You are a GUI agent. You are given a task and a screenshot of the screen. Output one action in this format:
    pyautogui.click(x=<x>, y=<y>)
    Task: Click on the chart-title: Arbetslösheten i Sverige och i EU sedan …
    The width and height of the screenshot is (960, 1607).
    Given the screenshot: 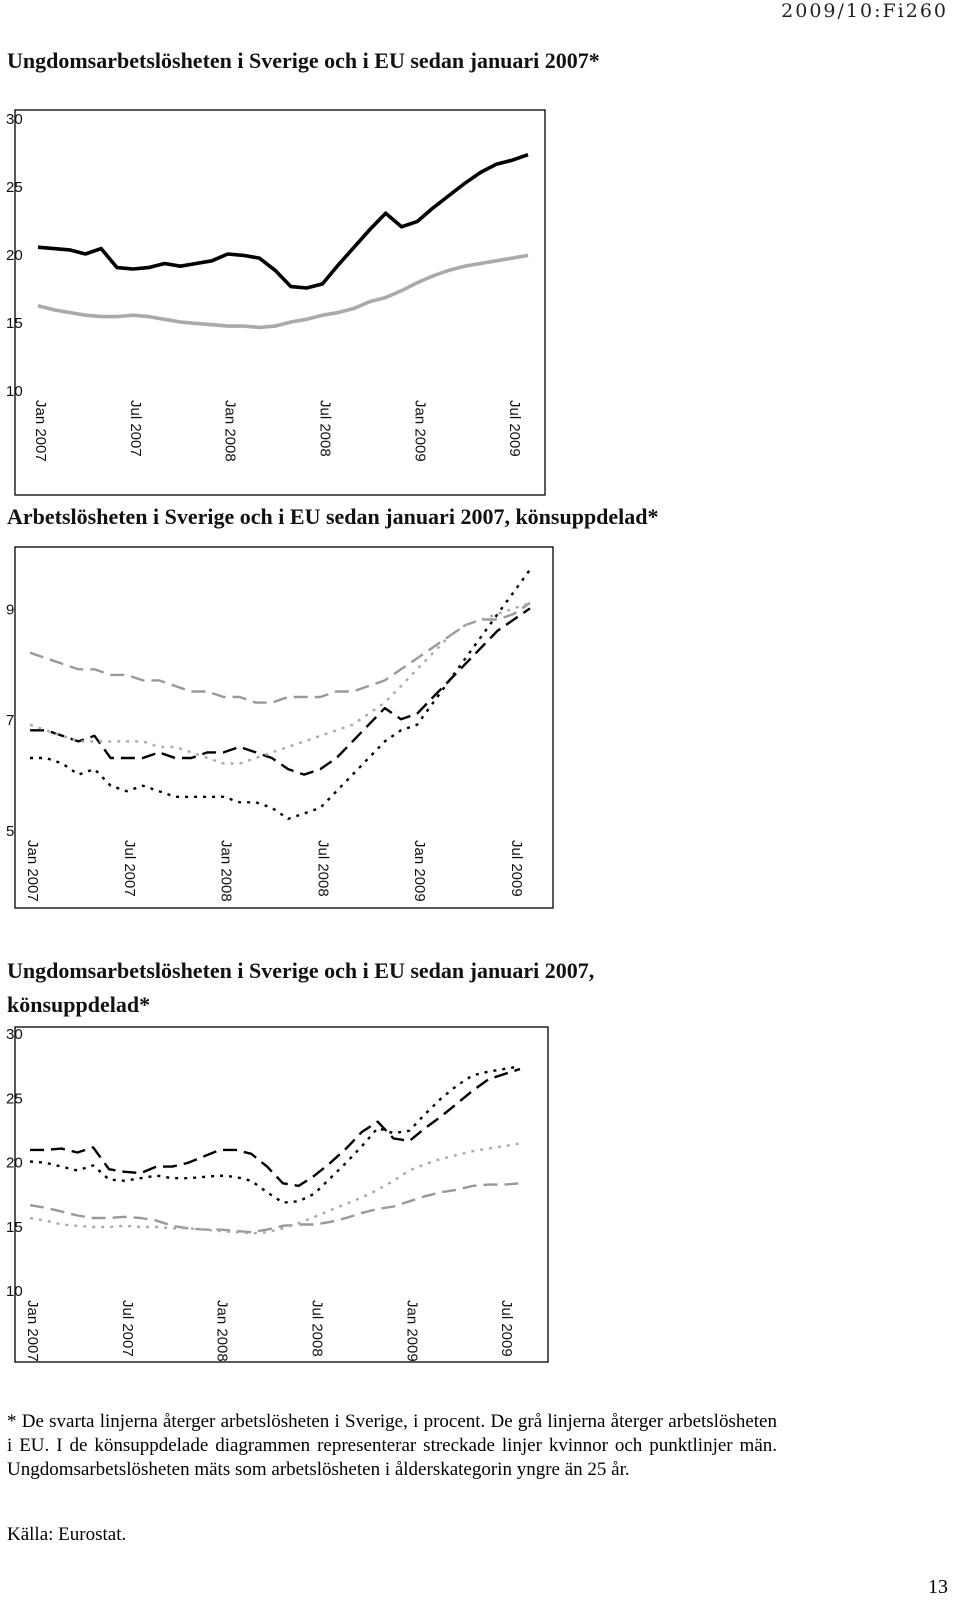 What is the action you would take?
    pyautogui.click(x=333, y=516)
    